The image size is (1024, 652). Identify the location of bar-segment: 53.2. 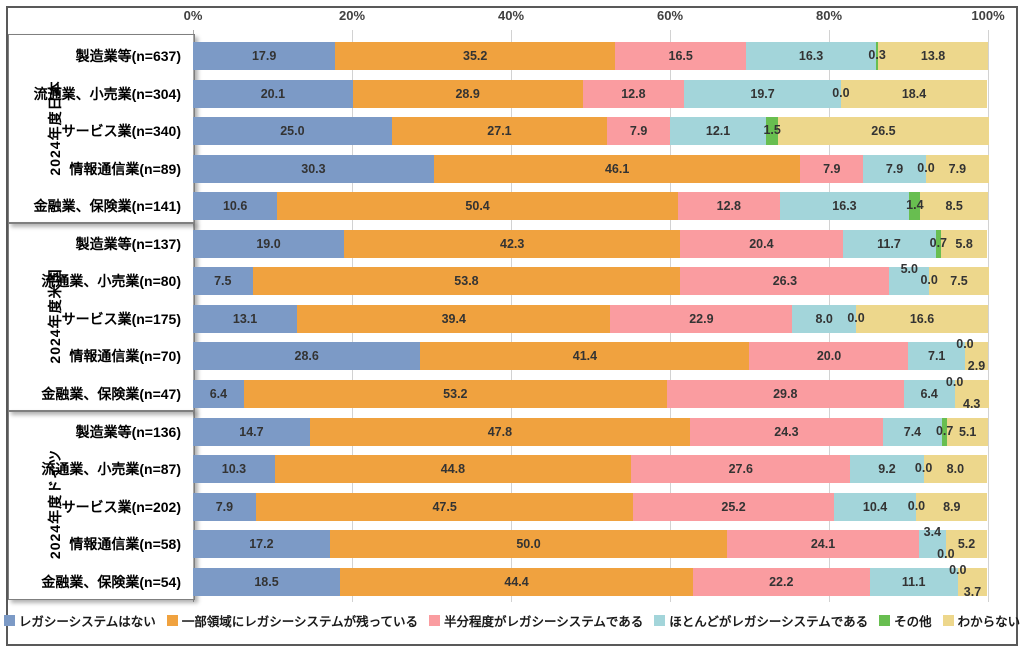
(455, 393).